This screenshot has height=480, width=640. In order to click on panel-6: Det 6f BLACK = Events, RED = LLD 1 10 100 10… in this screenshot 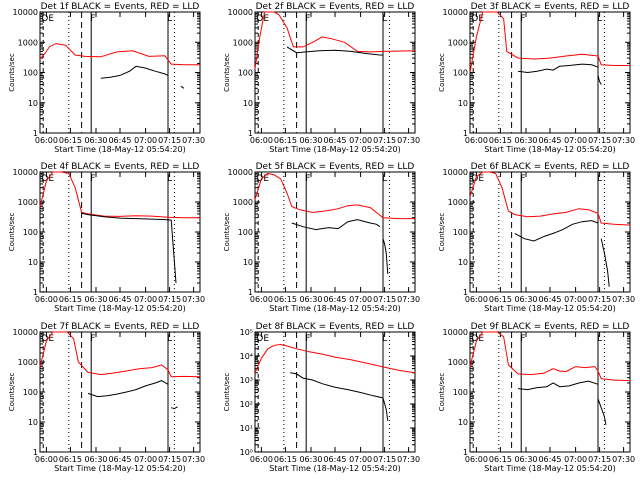, I will do `click(536, 237)`.